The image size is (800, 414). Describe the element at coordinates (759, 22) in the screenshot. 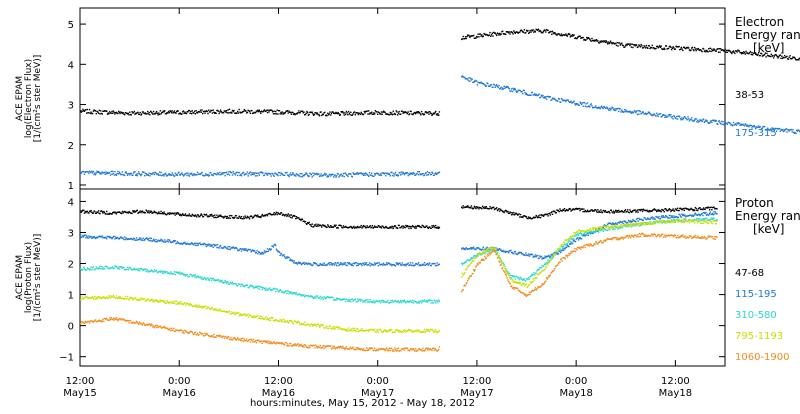

I see `legend-title: Electron` at that location.